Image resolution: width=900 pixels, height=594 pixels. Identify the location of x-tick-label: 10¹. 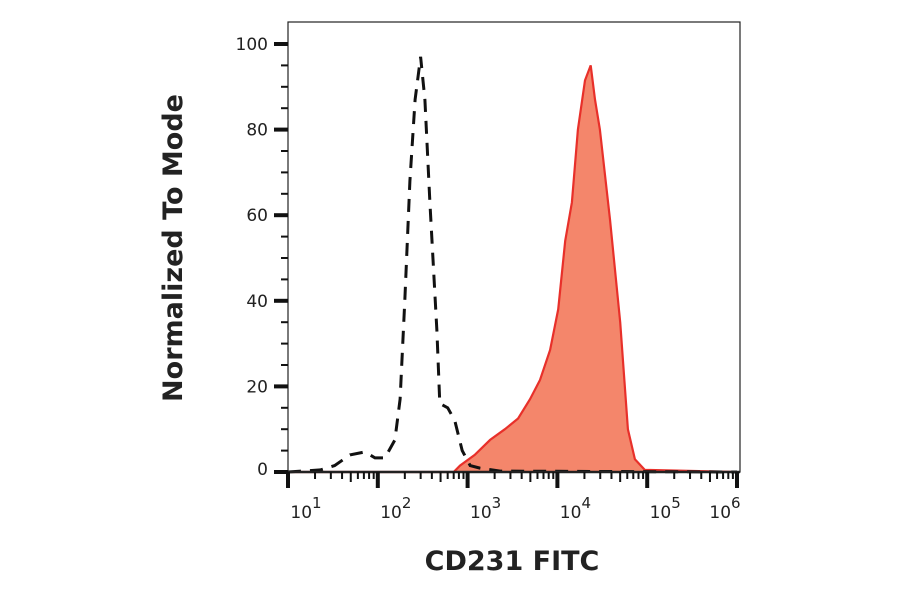
(305, 508).